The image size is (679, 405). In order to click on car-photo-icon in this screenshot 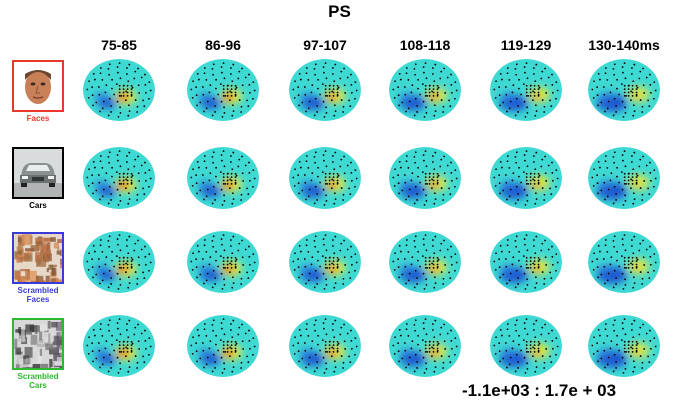, I will do `click(38, 173)`.